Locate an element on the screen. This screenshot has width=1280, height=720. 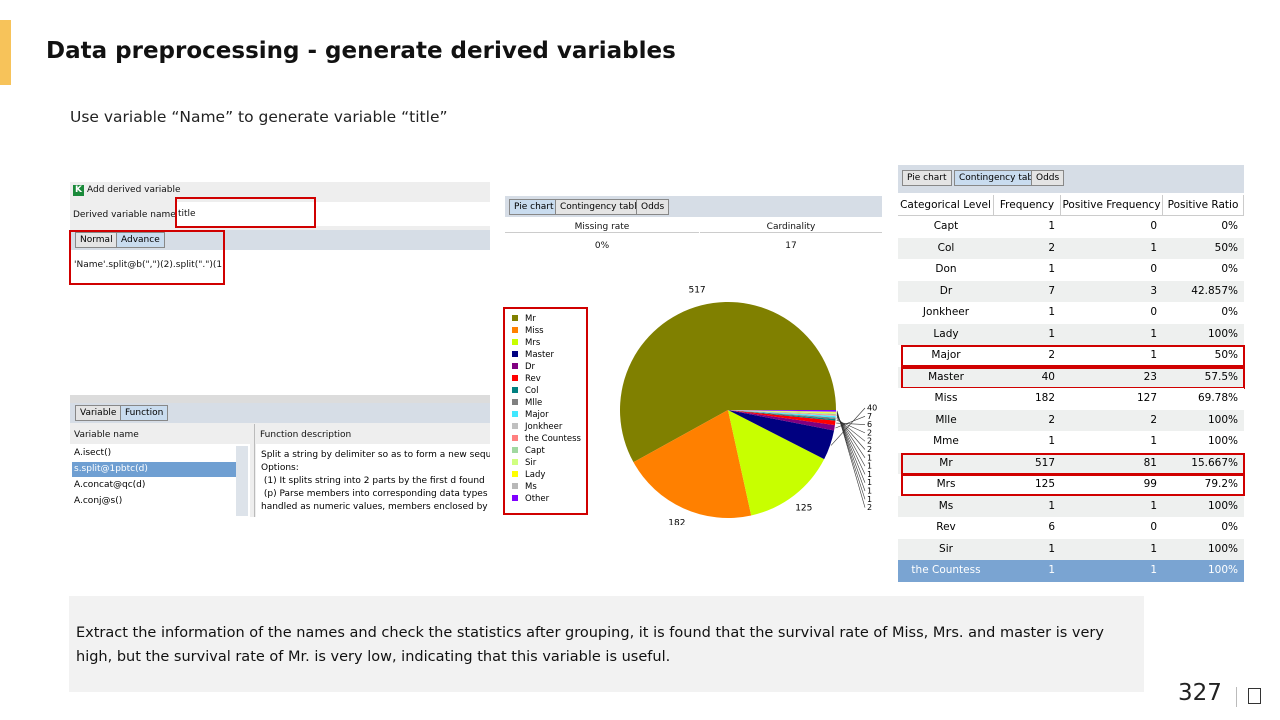
cell: 7 is located at coordinates (1051, 290).